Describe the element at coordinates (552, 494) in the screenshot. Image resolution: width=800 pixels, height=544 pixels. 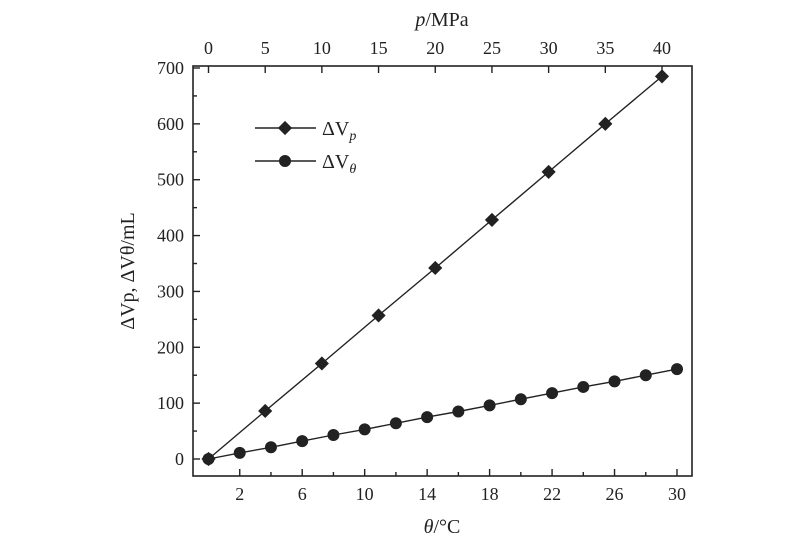
I see `bottom-tick-label: 22` at that location.